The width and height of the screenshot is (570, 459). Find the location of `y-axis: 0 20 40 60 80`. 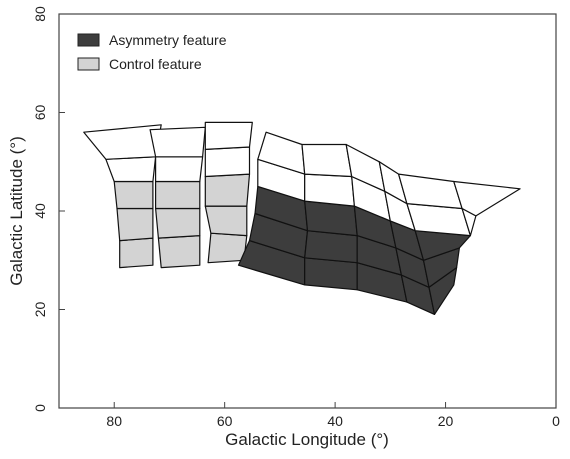

y-axis: 0 20 40 60 80 is located at coordinates (48, 209).